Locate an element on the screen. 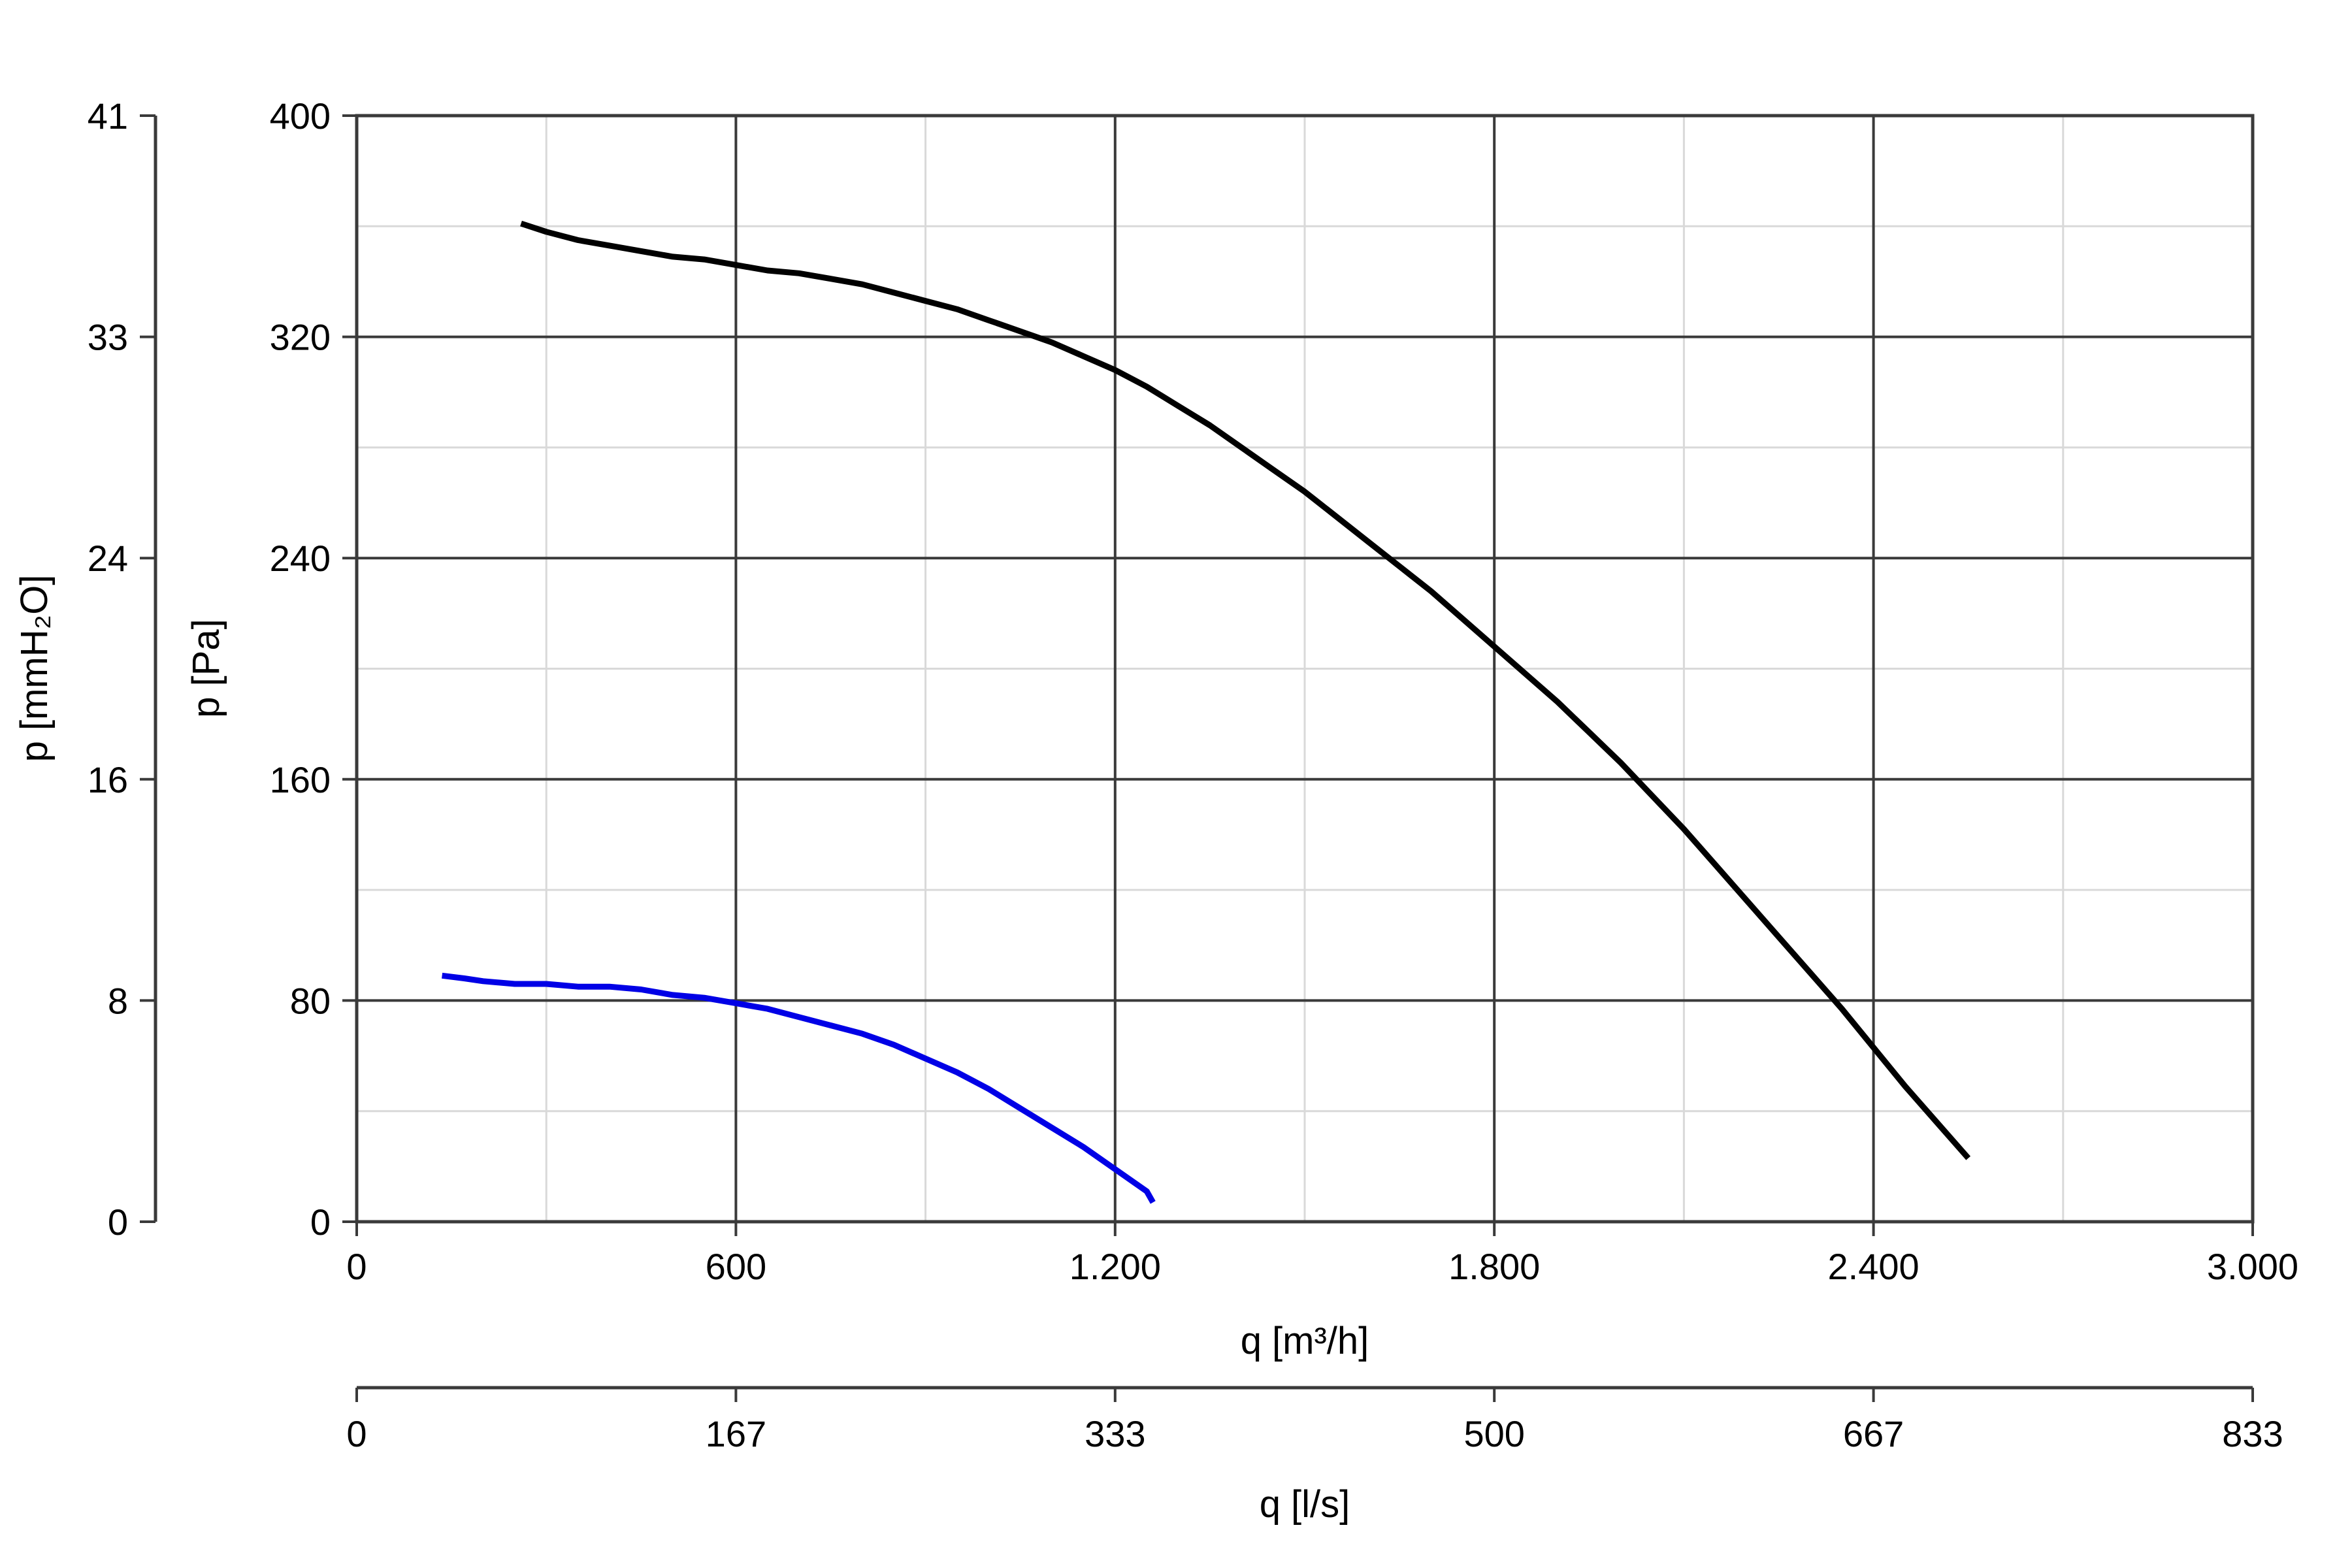  y-axis-title: p [Pa] is located at coordinates (206, 668).